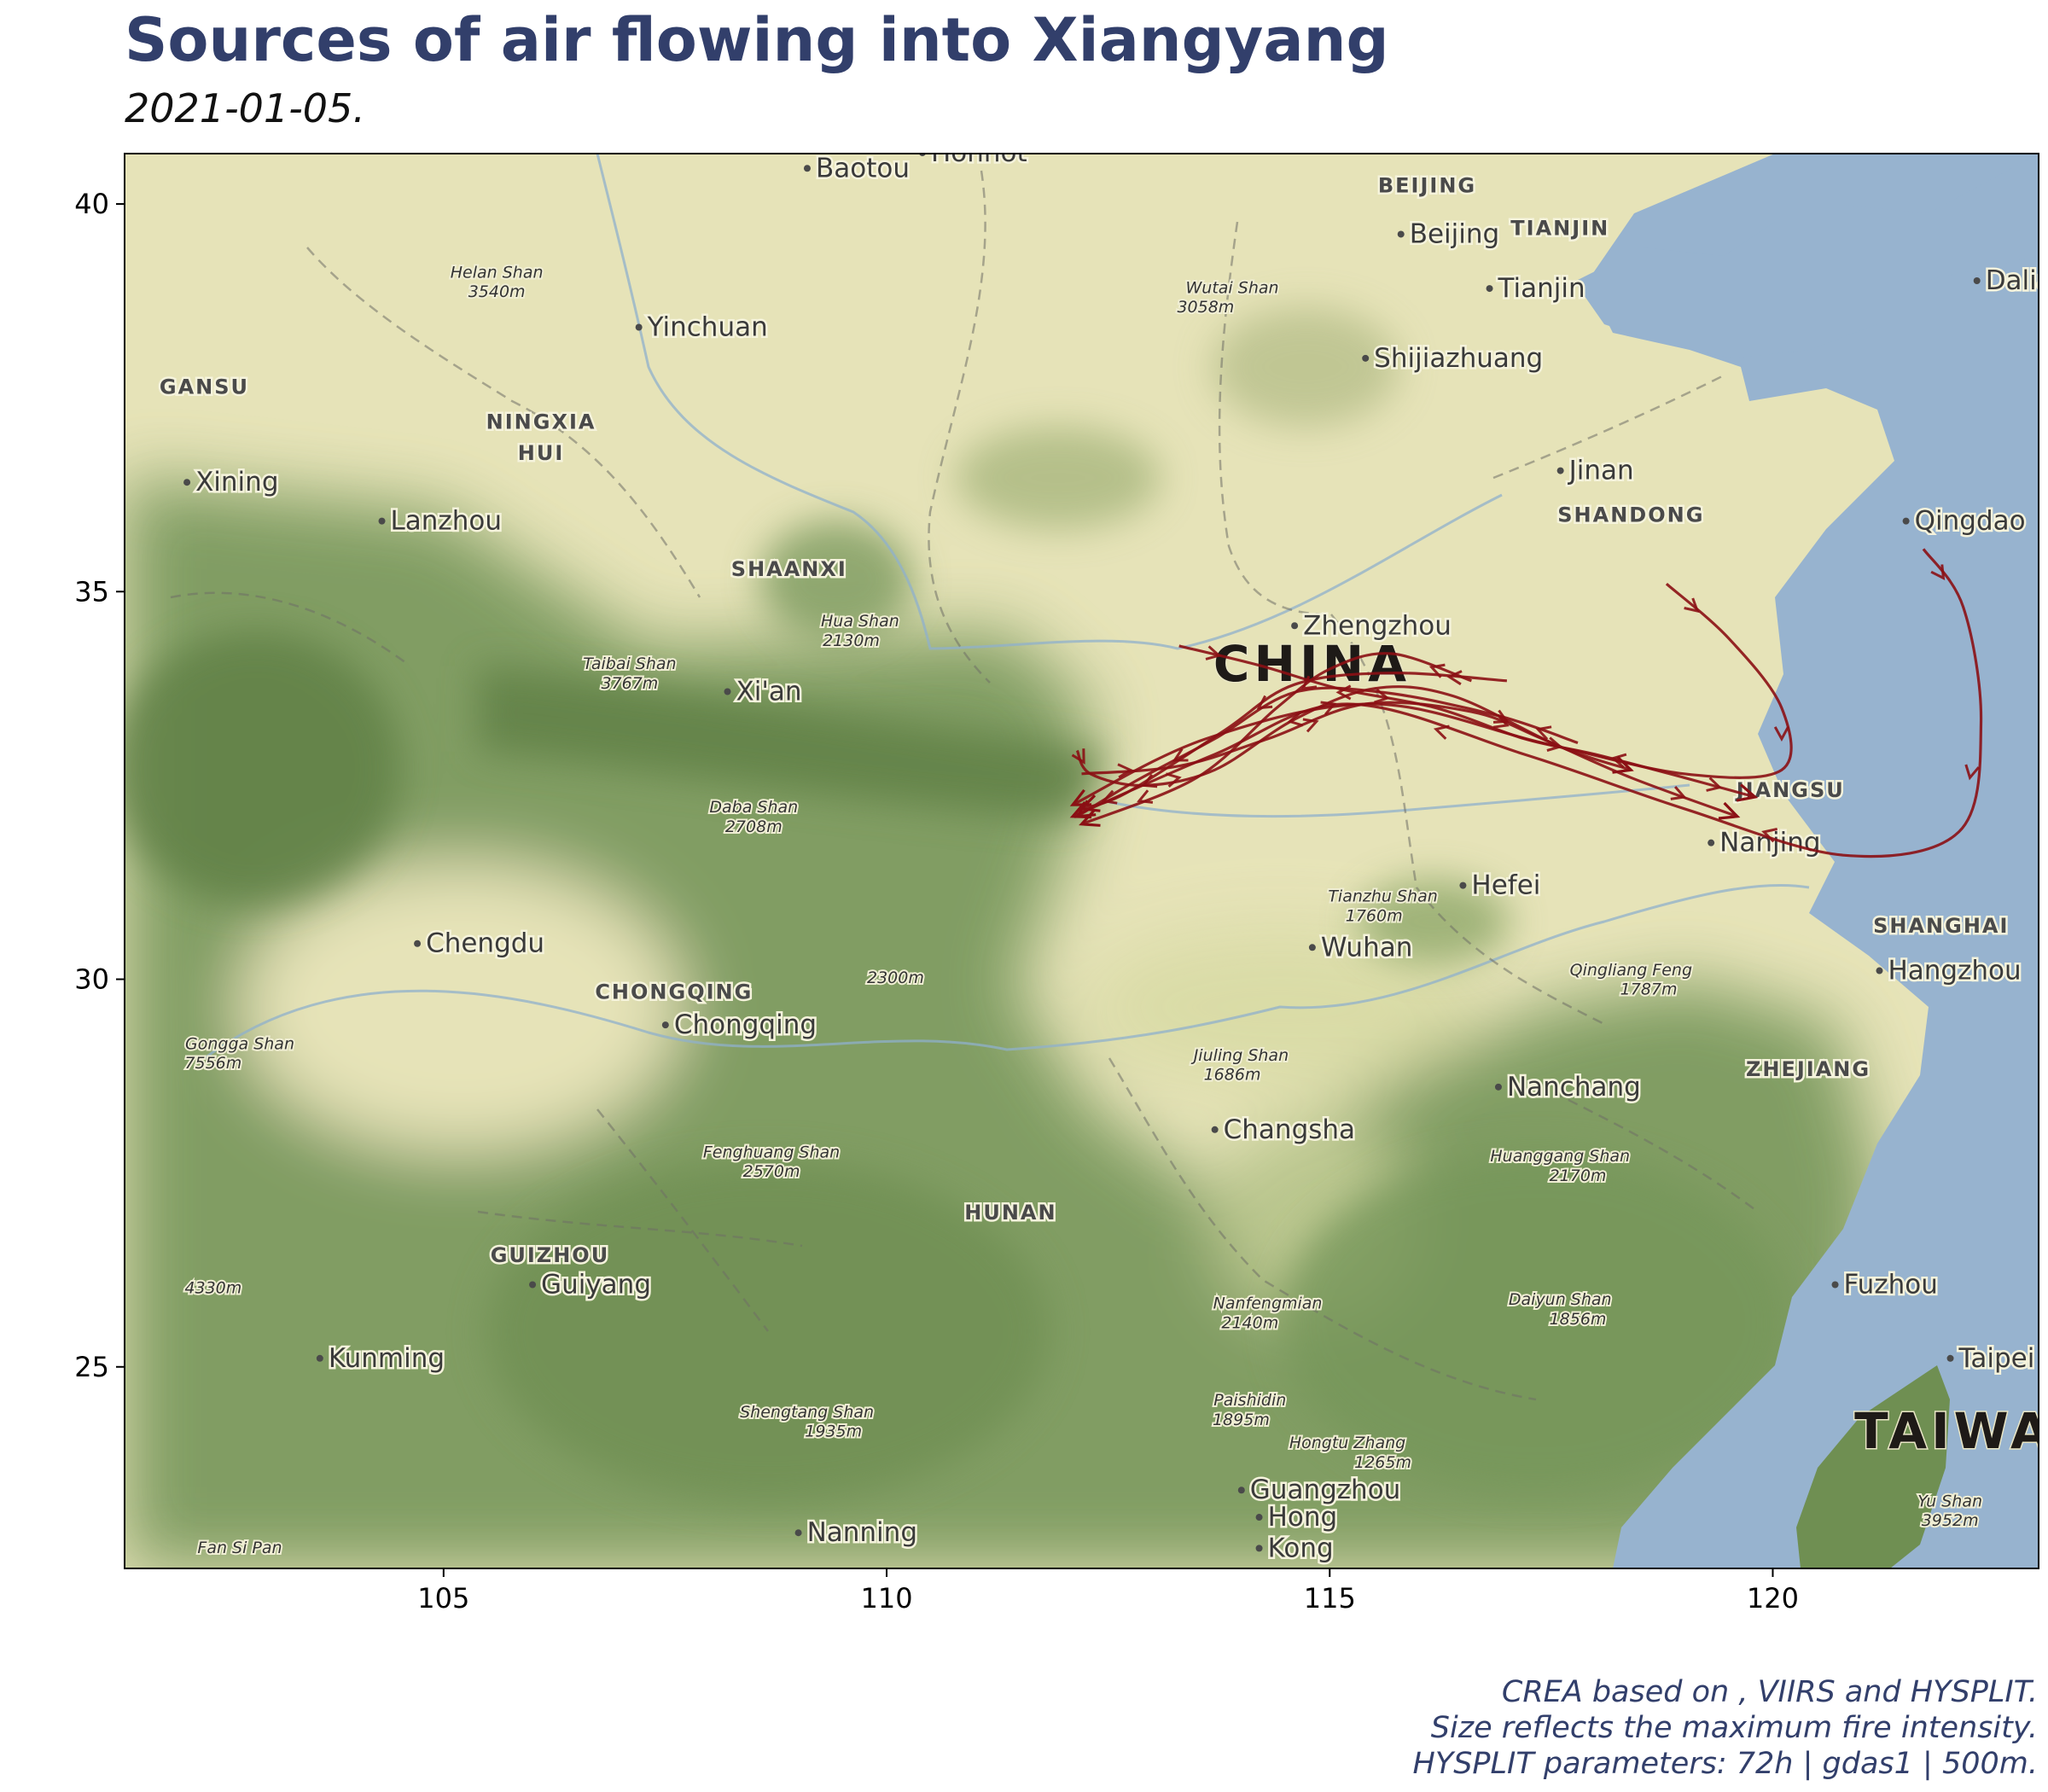 This screenshot has height=1792, width=2048. I want to click on map-label-city: Nanjing, so click(1769, 843).